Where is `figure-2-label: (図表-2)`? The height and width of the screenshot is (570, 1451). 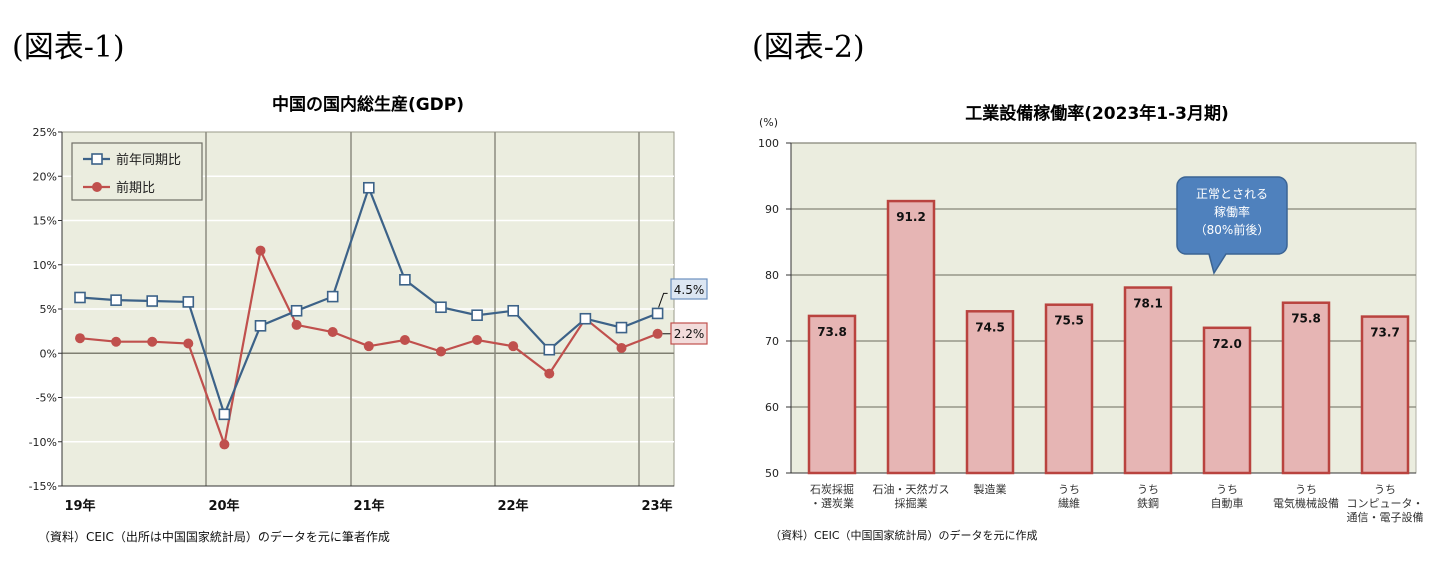 figure-2-label: (図表-2) is located at coordinates (808, 47).